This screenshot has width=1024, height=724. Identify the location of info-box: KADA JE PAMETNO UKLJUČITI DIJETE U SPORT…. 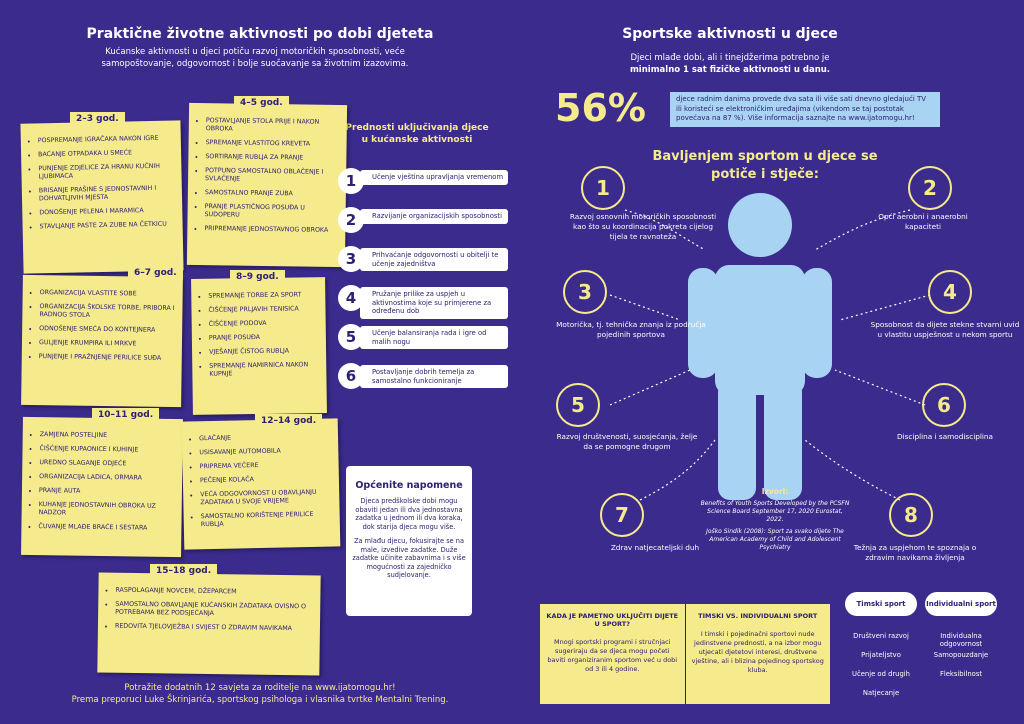
(685, 654).